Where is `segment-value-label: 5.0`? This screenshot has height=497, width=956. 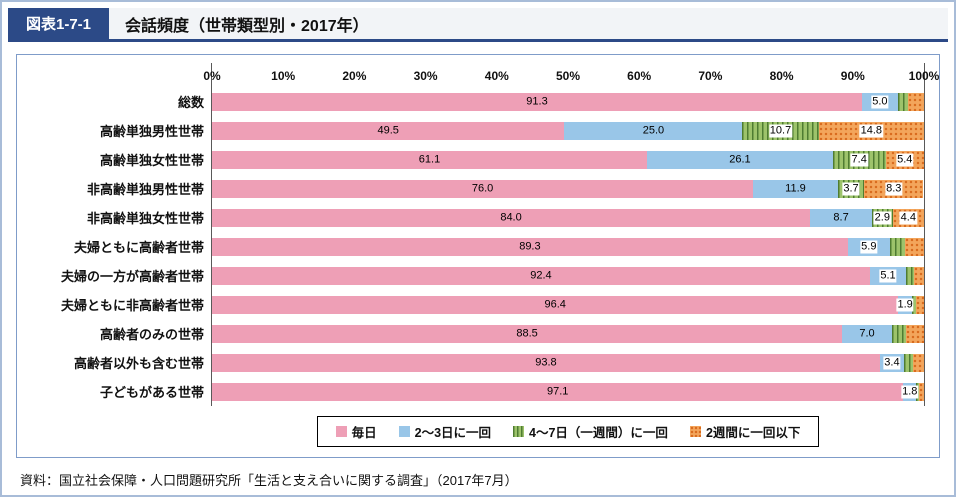 segment-value-label: 5.0 is located at coordinates (880, 101).